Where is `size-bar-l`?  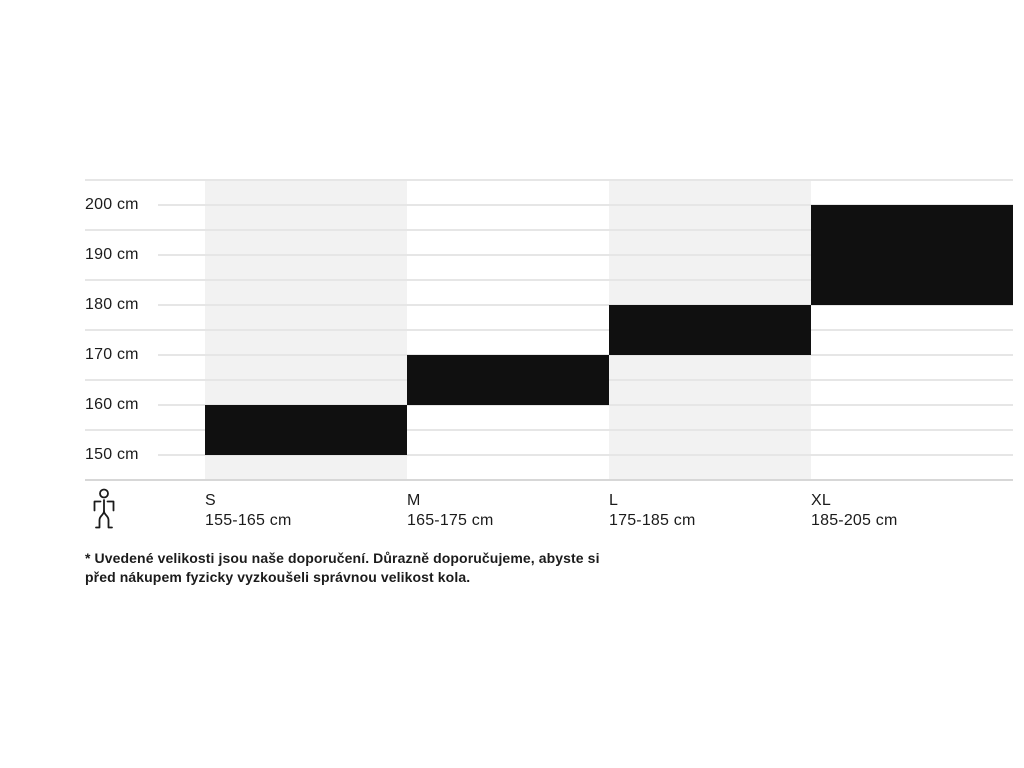 size-bar-l is located at coordinates (710, 330).